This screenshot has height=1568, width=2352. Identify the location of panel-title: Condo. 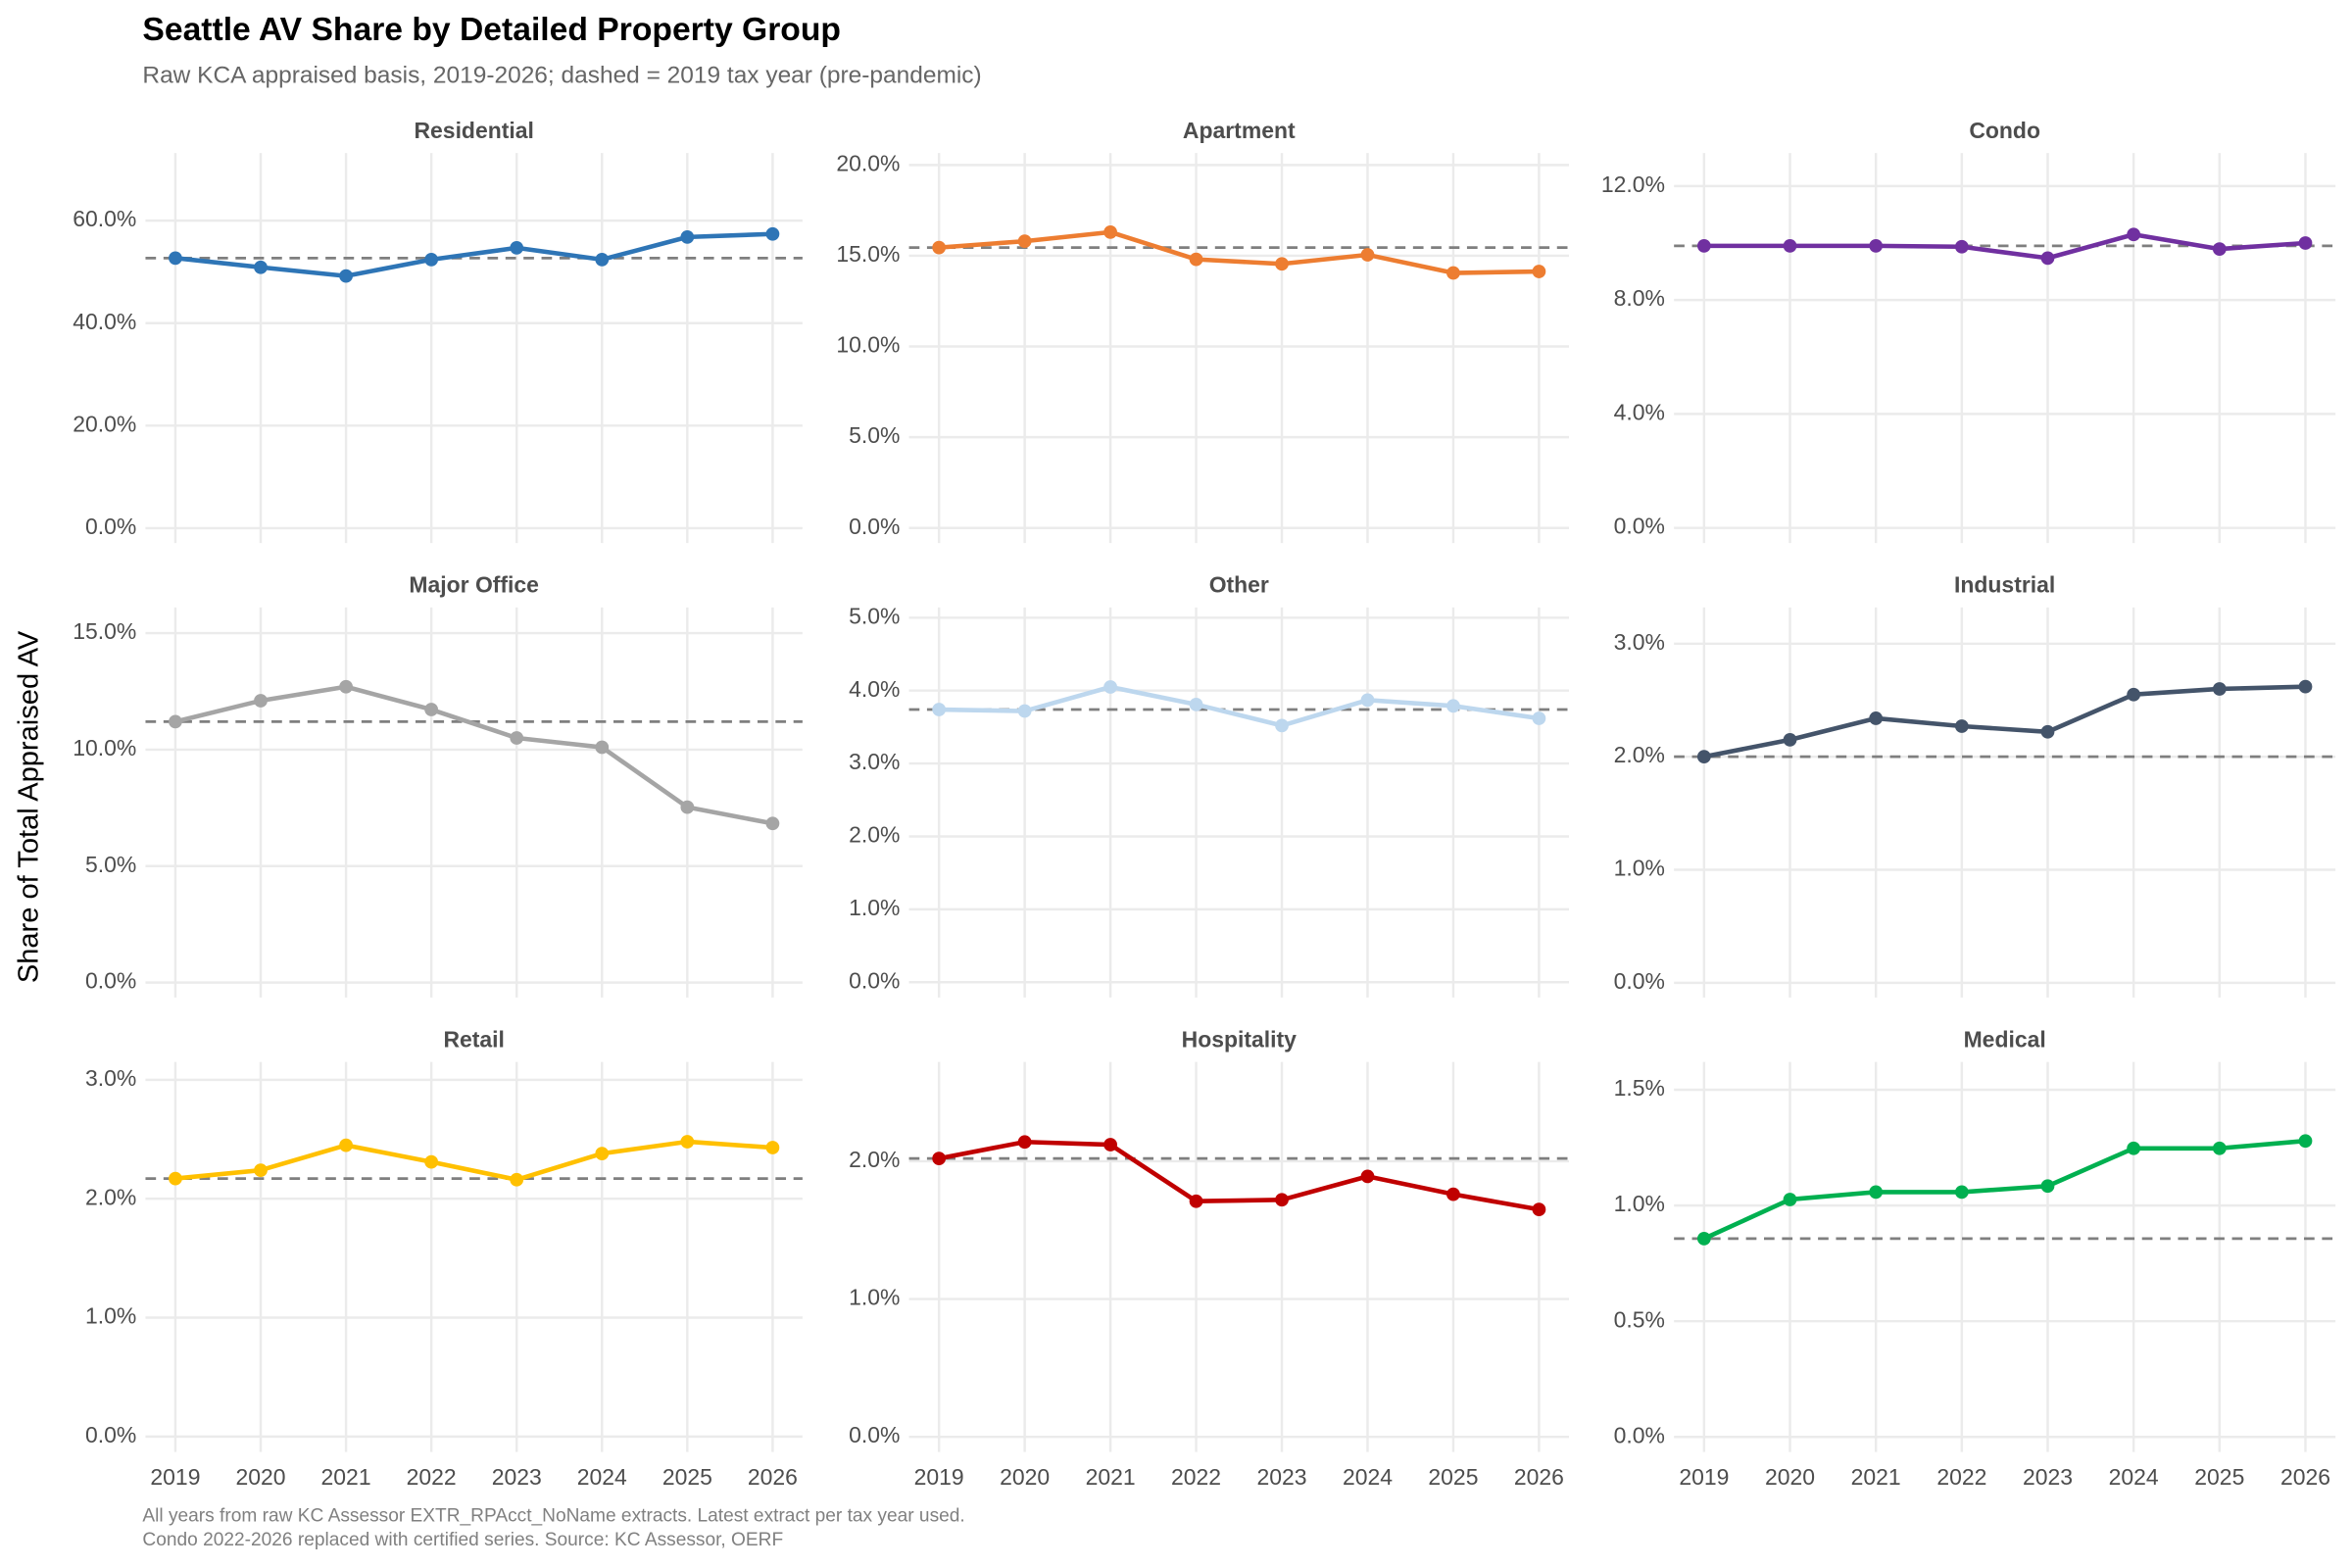
(2004, 130).